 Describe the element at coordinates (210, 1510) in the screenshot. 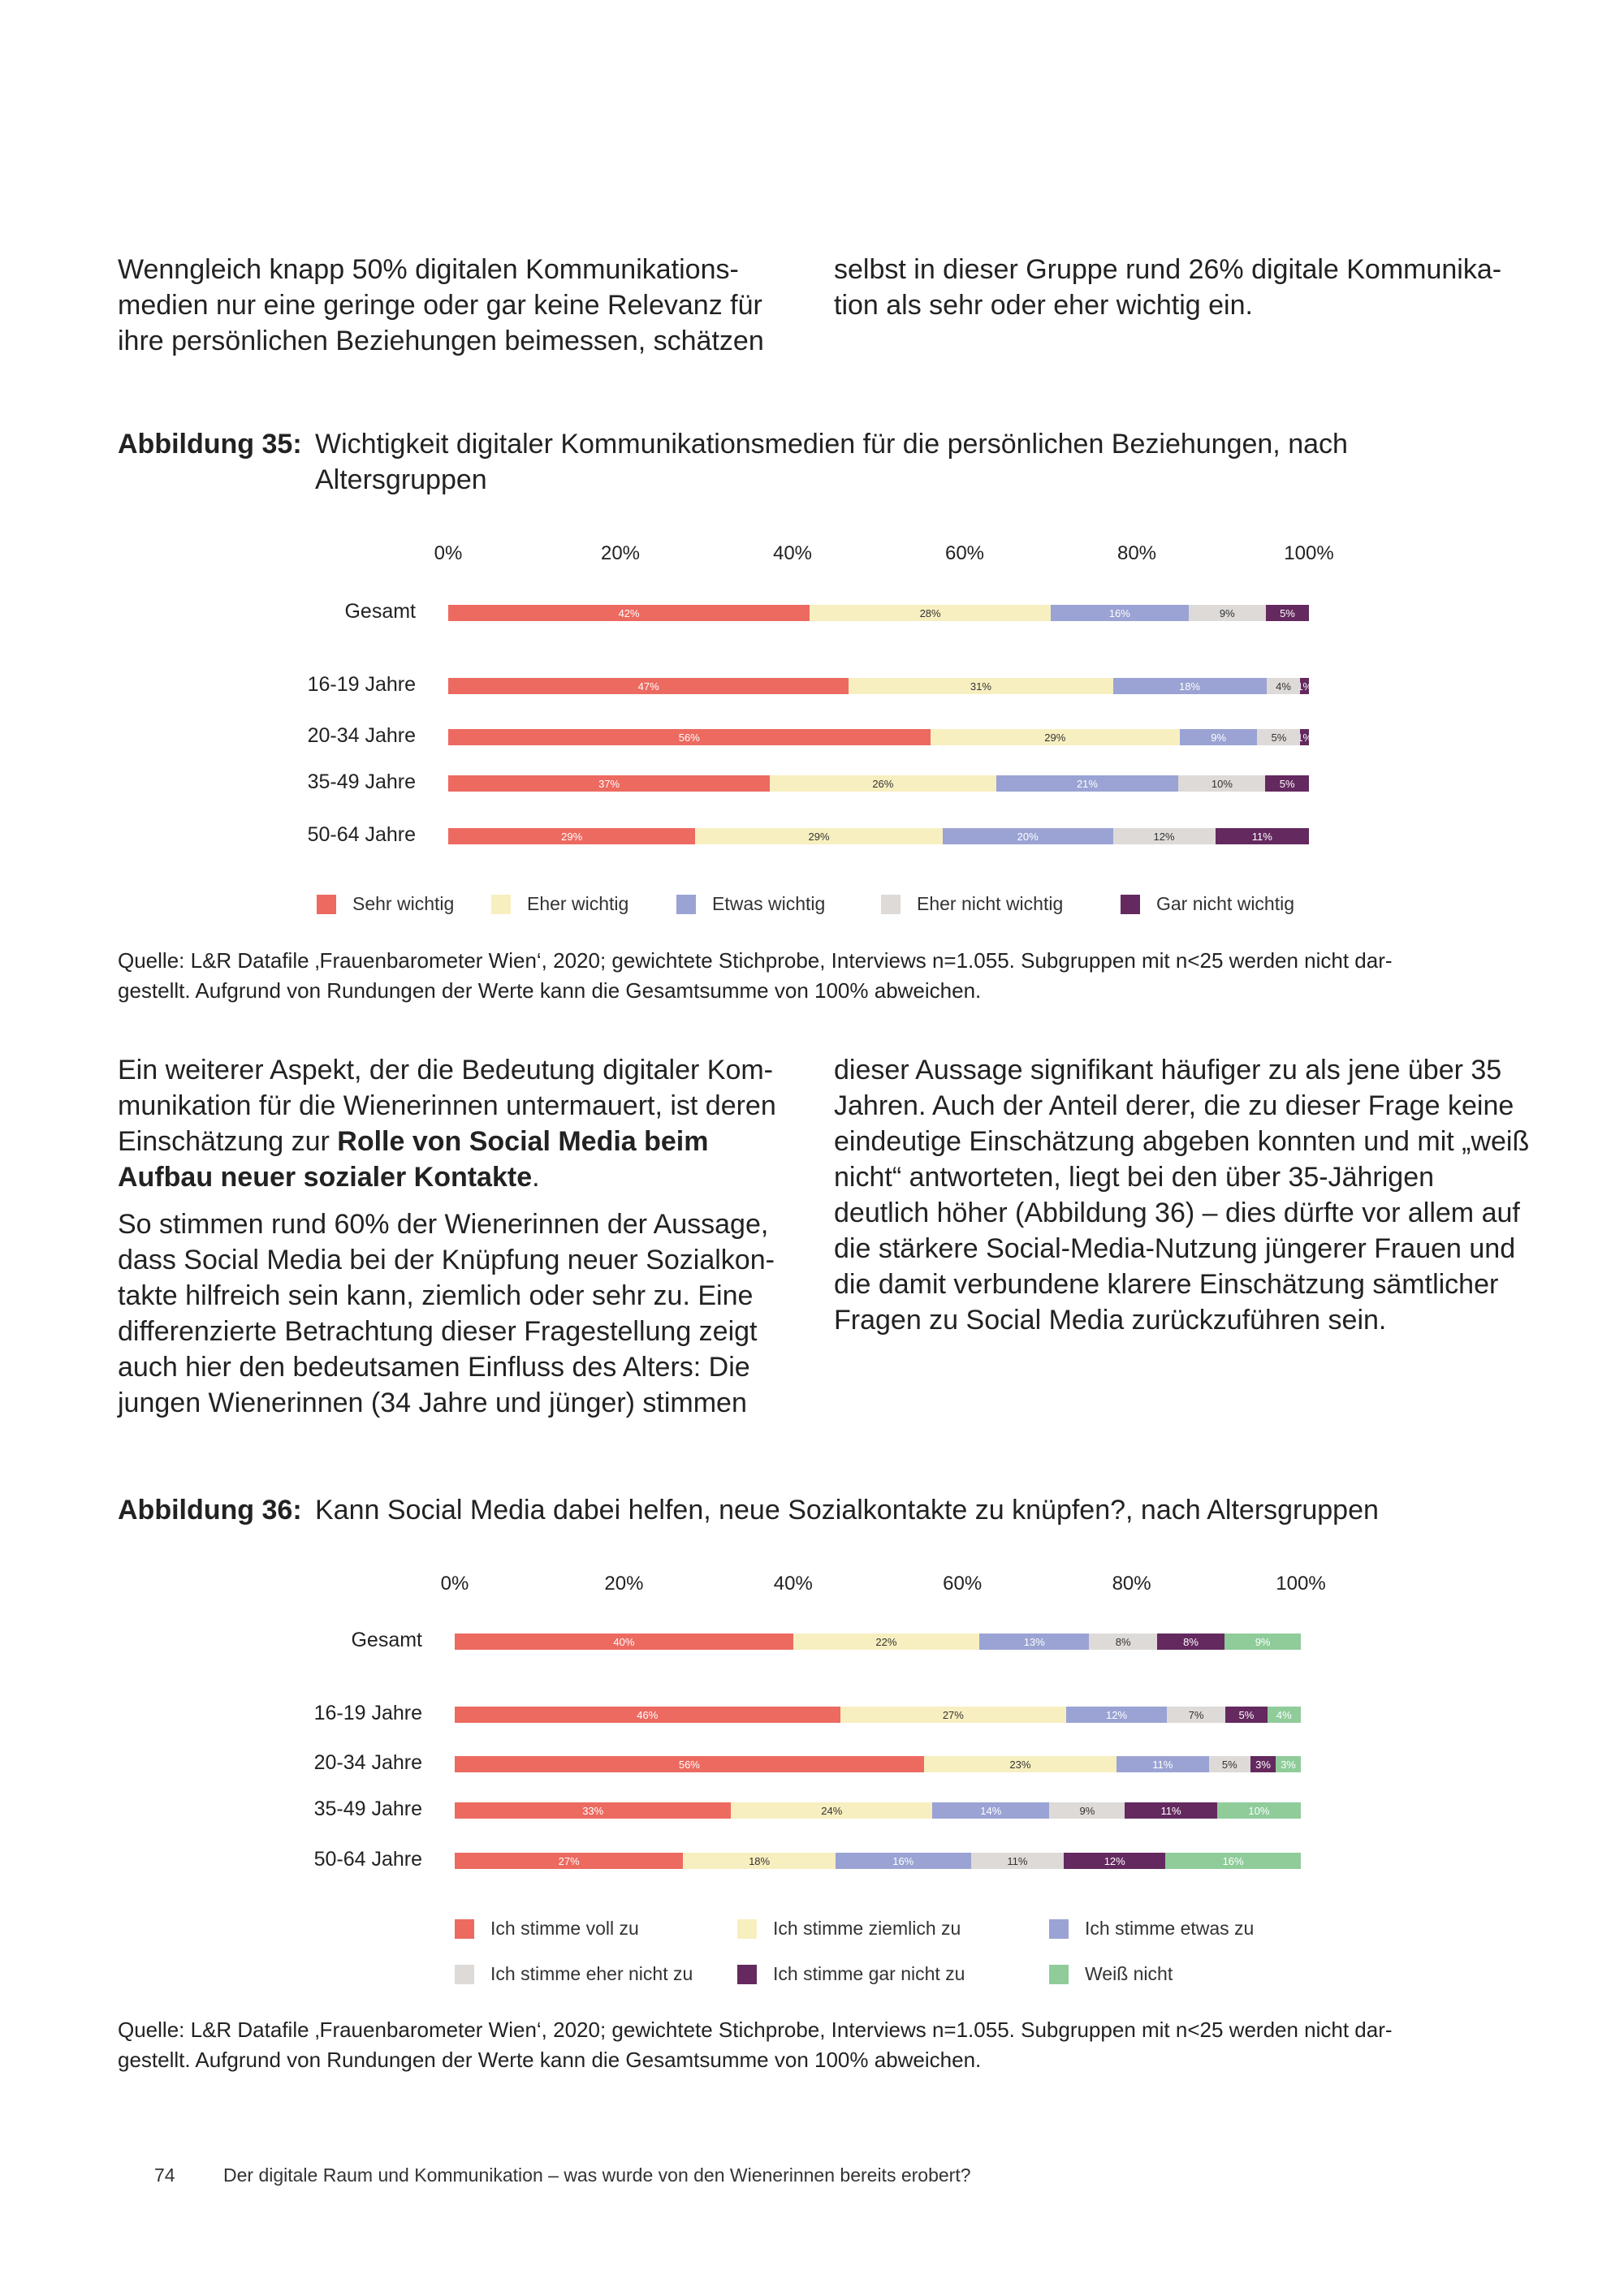

I see `figure-36-label: Abbildung 36:` at that location.